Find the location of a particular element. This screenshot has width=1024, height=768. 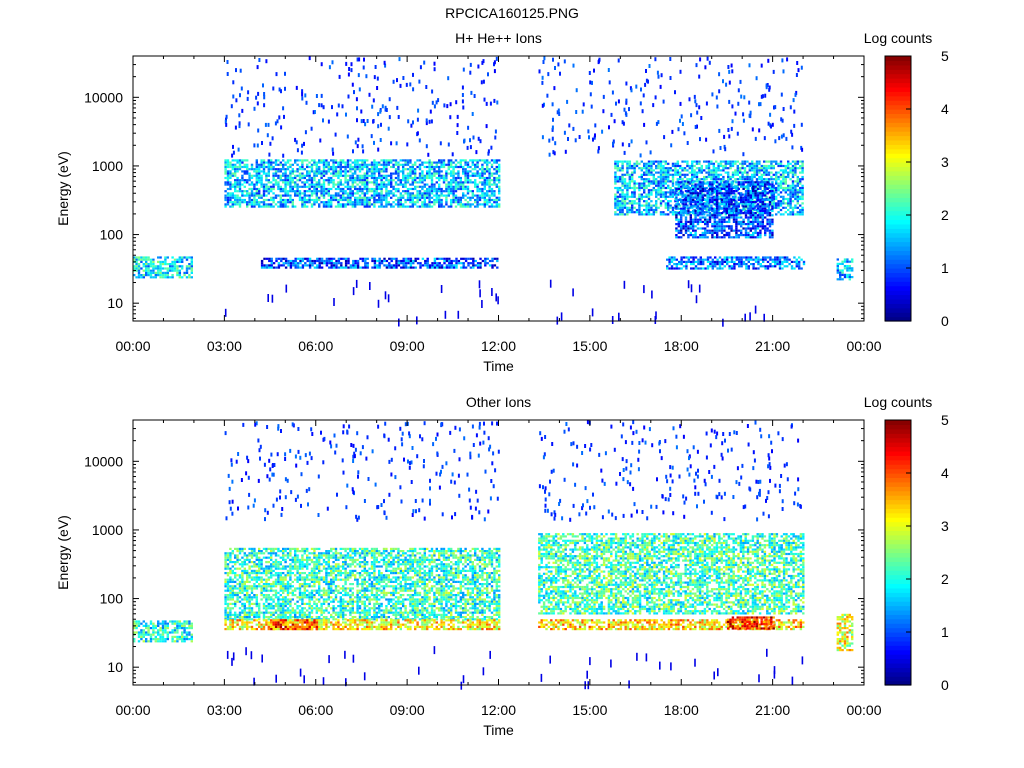

panel-title: Other Ions is located at coordinates (498, 402).